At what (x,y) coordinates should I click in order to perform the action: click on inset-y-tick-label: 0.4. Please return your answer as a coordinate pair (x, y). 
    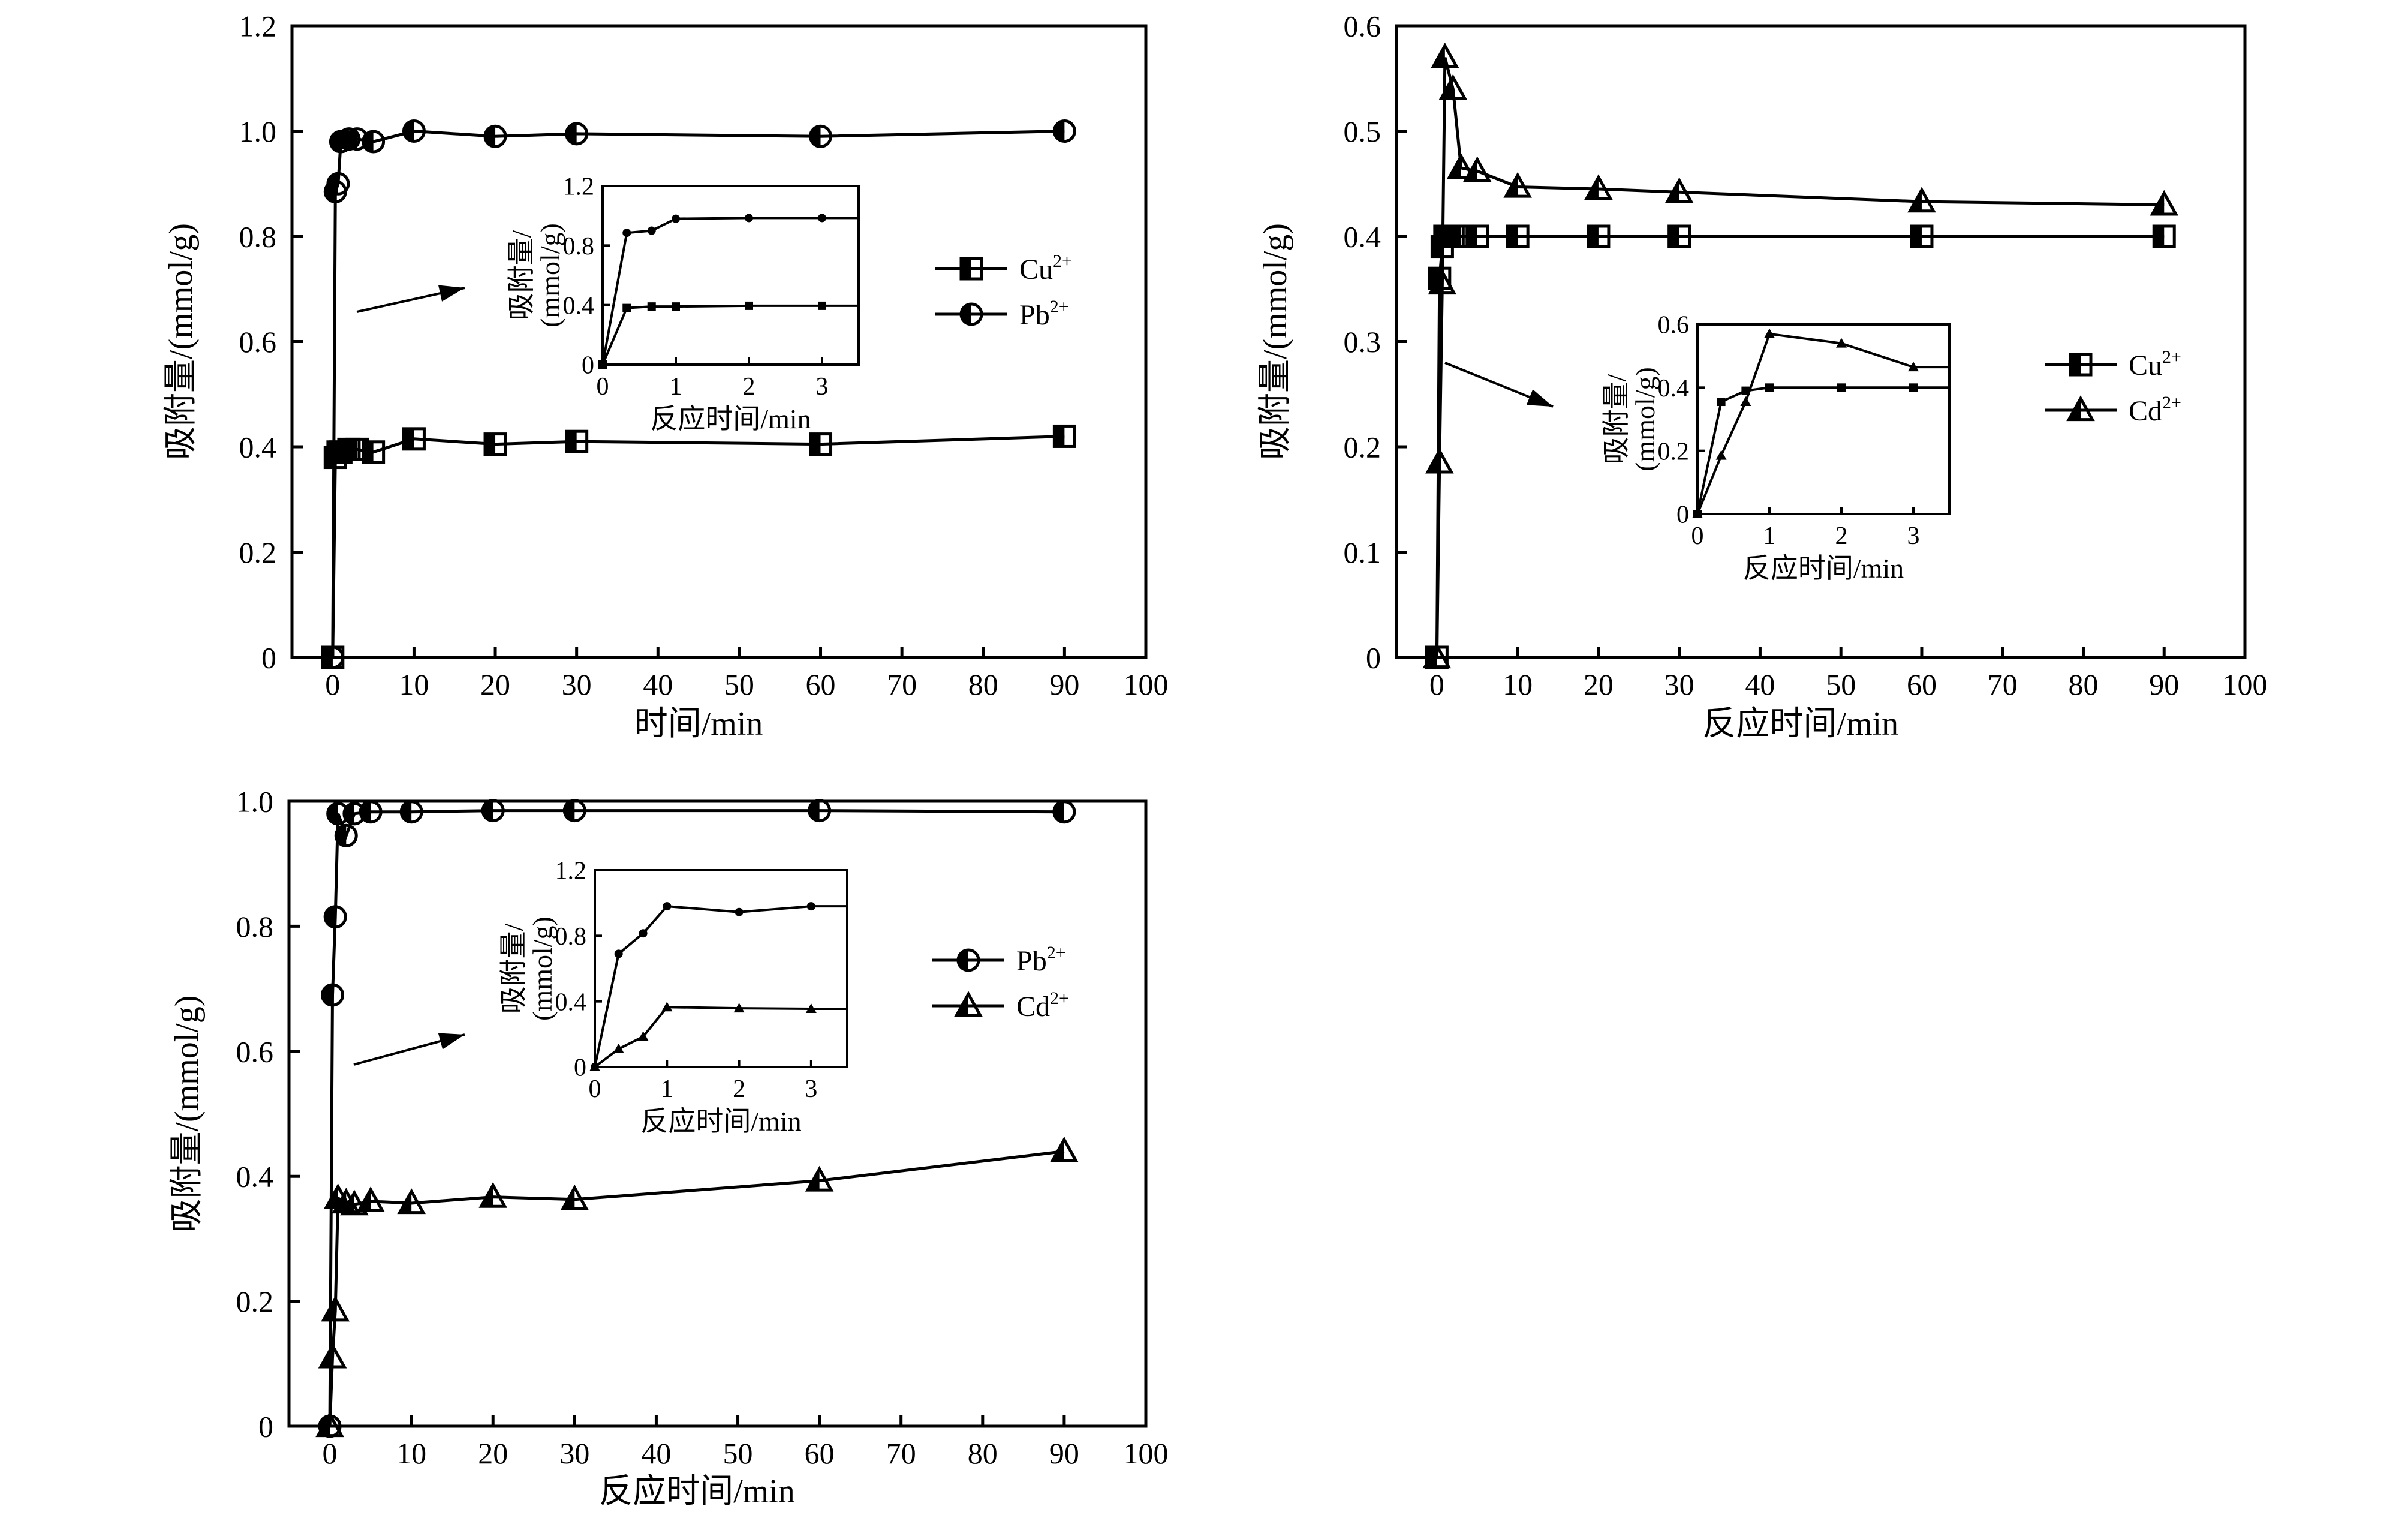
    Looking at the image, I should click on (571, 1002).